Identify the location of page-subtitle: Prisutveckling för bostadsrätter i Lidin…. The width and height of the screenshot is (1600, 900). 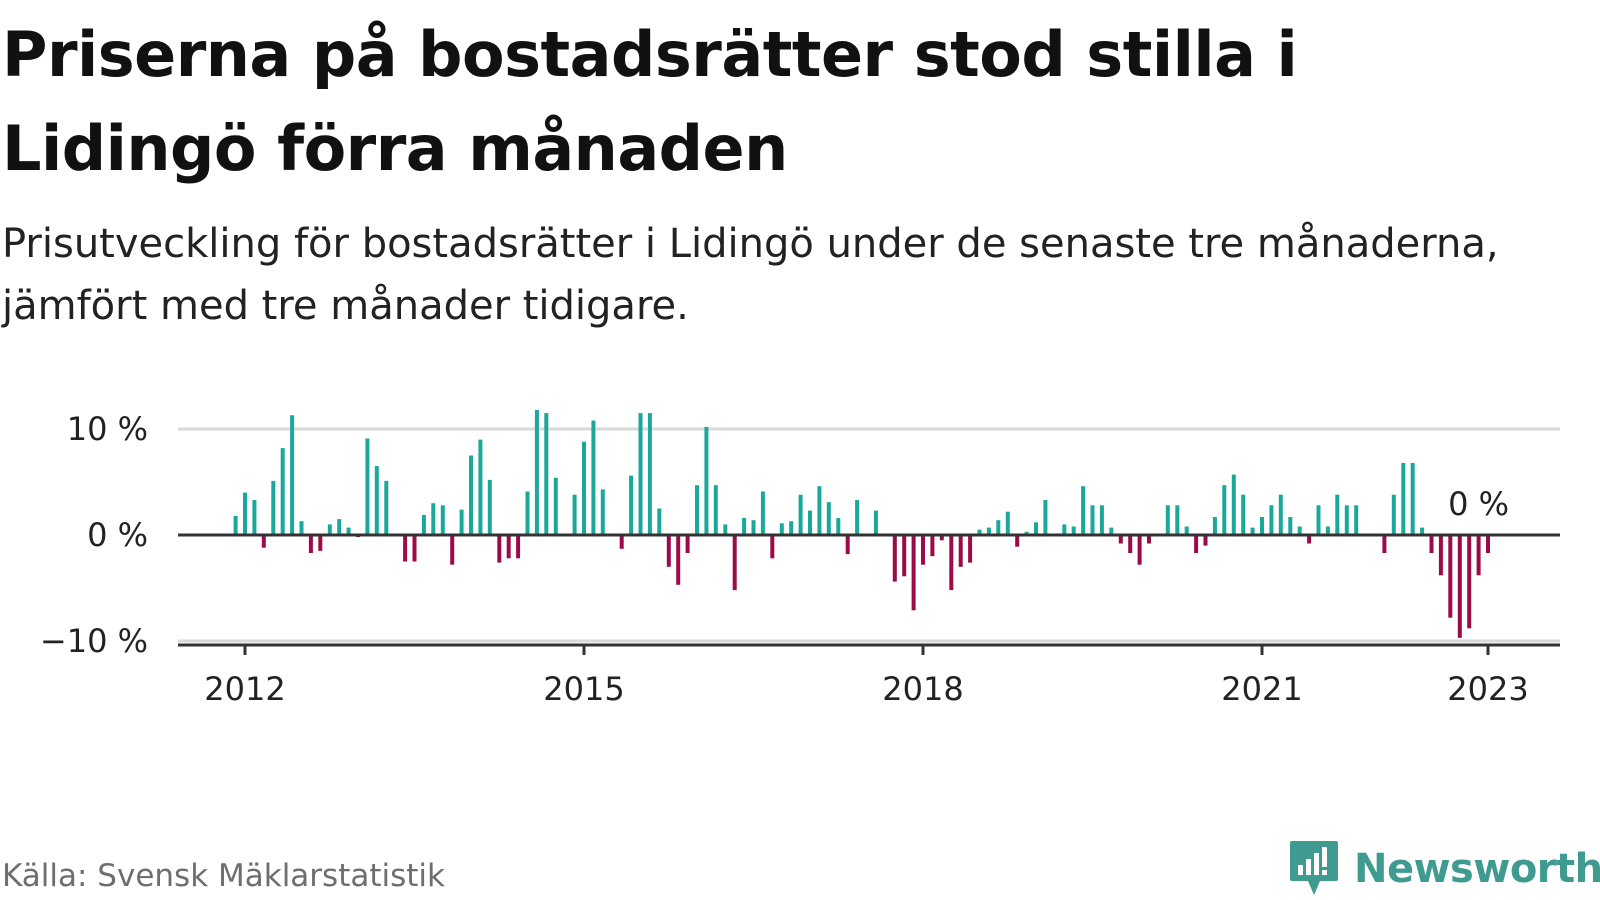
(750, 275).